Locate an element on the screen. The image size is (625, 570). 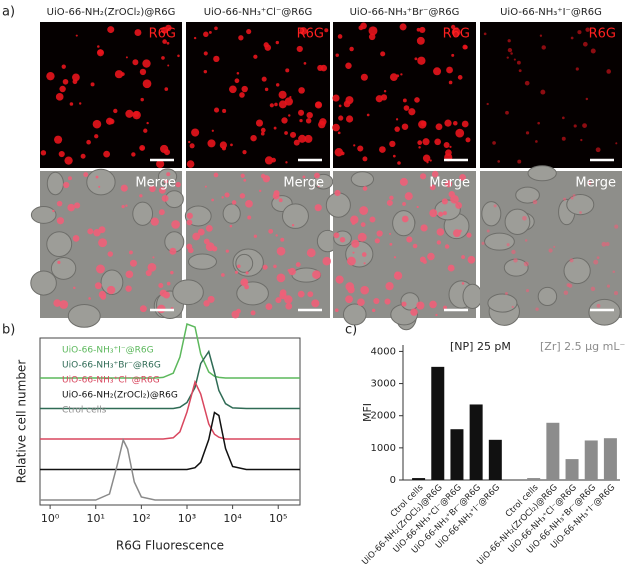
bar is located at coordinates (610, 459).